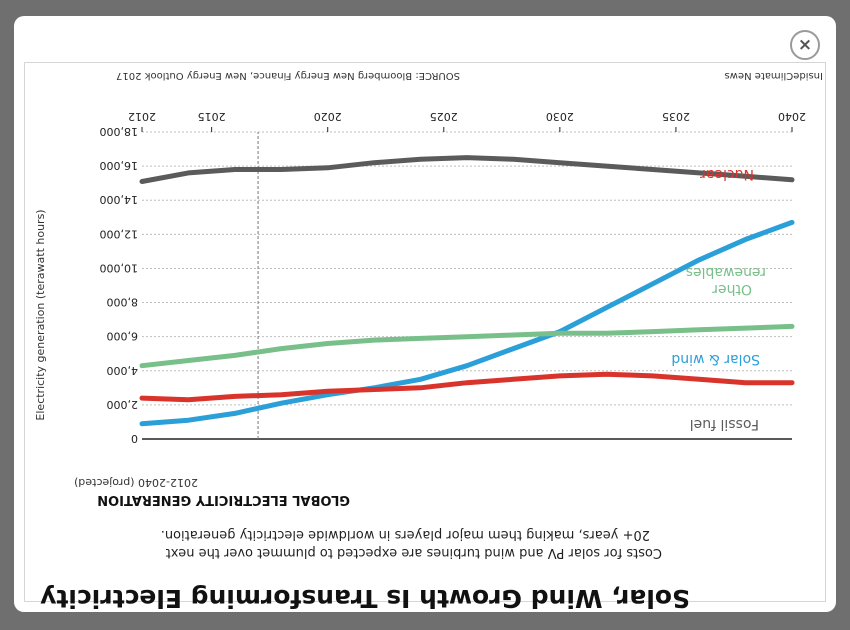 This screenshot has height=630, width=850. Describe the element at coordinates (467, 169) in the screenshot. I see `series-line-fossil-fuel` at that location.